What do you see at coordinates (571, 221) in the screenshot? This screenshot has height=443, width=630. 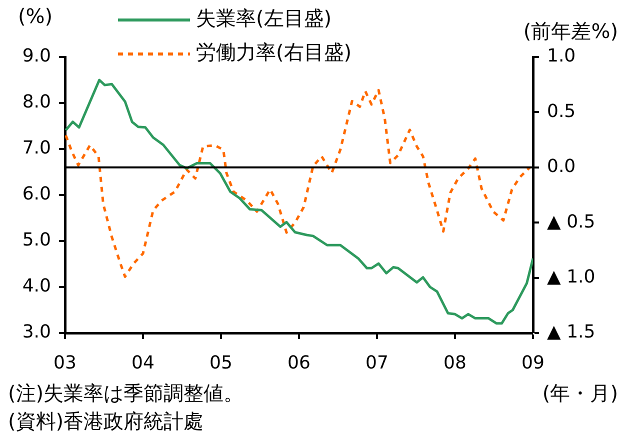 I see `y2-tick-label: ▲ 0.5` at bounding box center [571, 221].